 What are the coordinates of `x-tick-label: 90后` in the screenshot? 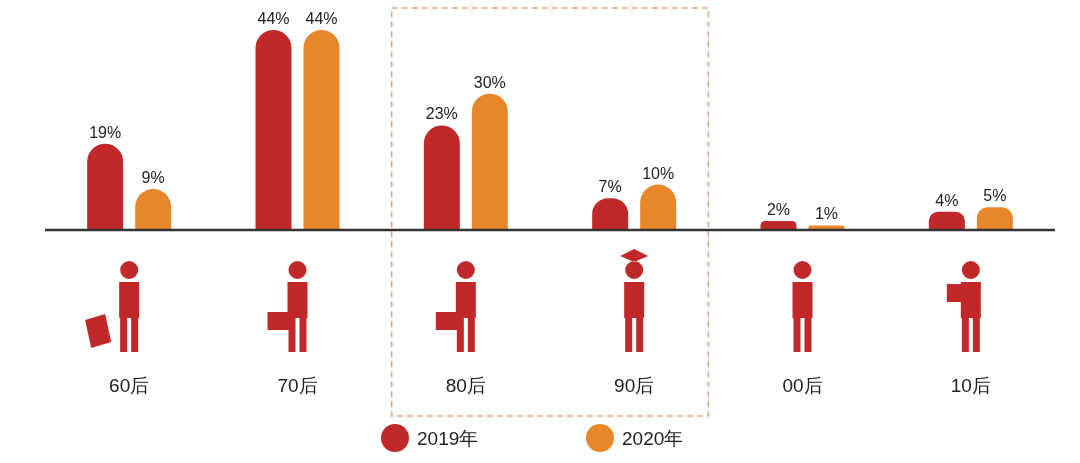 It's located at (634, 385).